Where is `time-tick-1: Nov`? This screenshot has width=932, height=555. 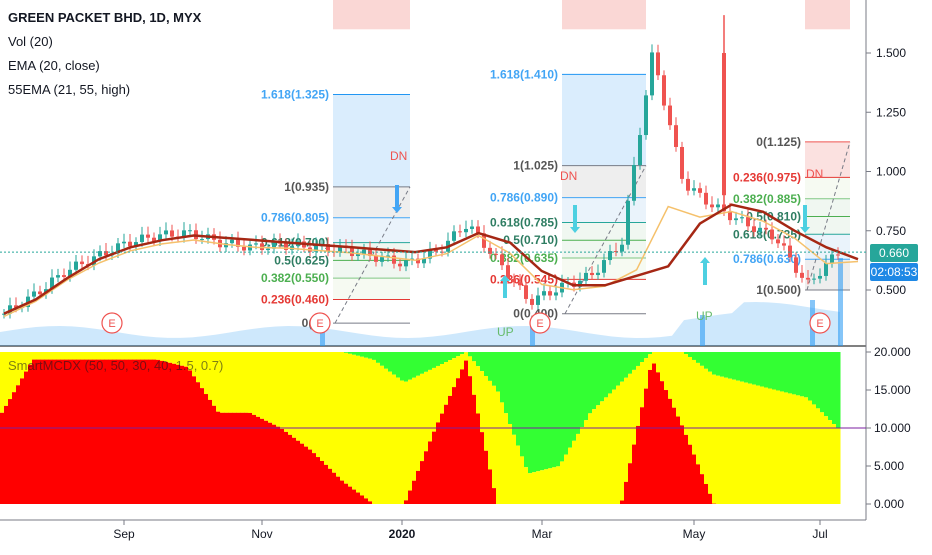 time-tick-1: Nov is located at coordinates (261, 534).